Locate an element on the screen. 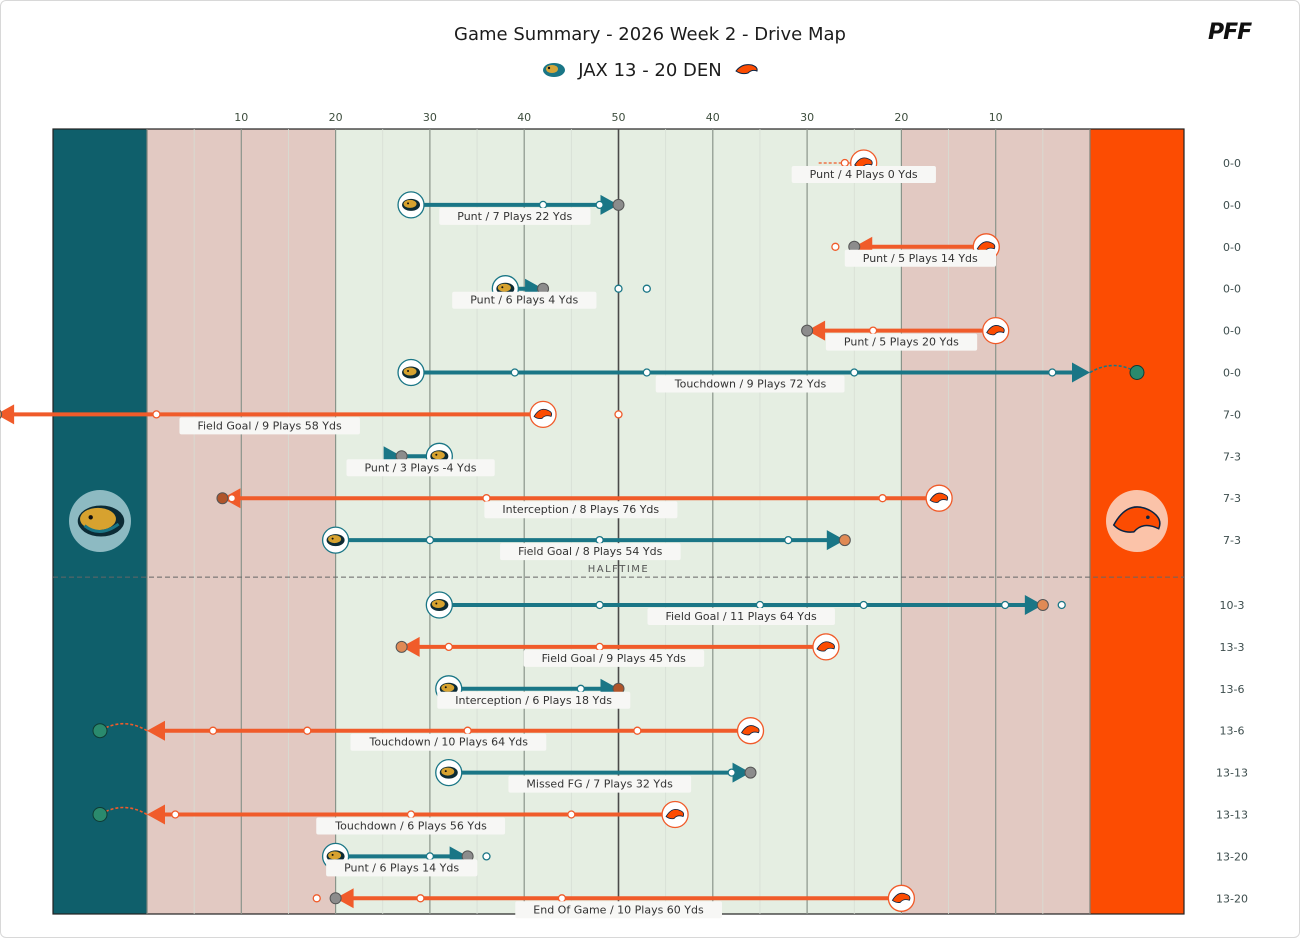 The height and width of the screenshot is (938, 1300). drive-label: Punt / 4 Plays 0 Yds is located at coordinates (864, 174).